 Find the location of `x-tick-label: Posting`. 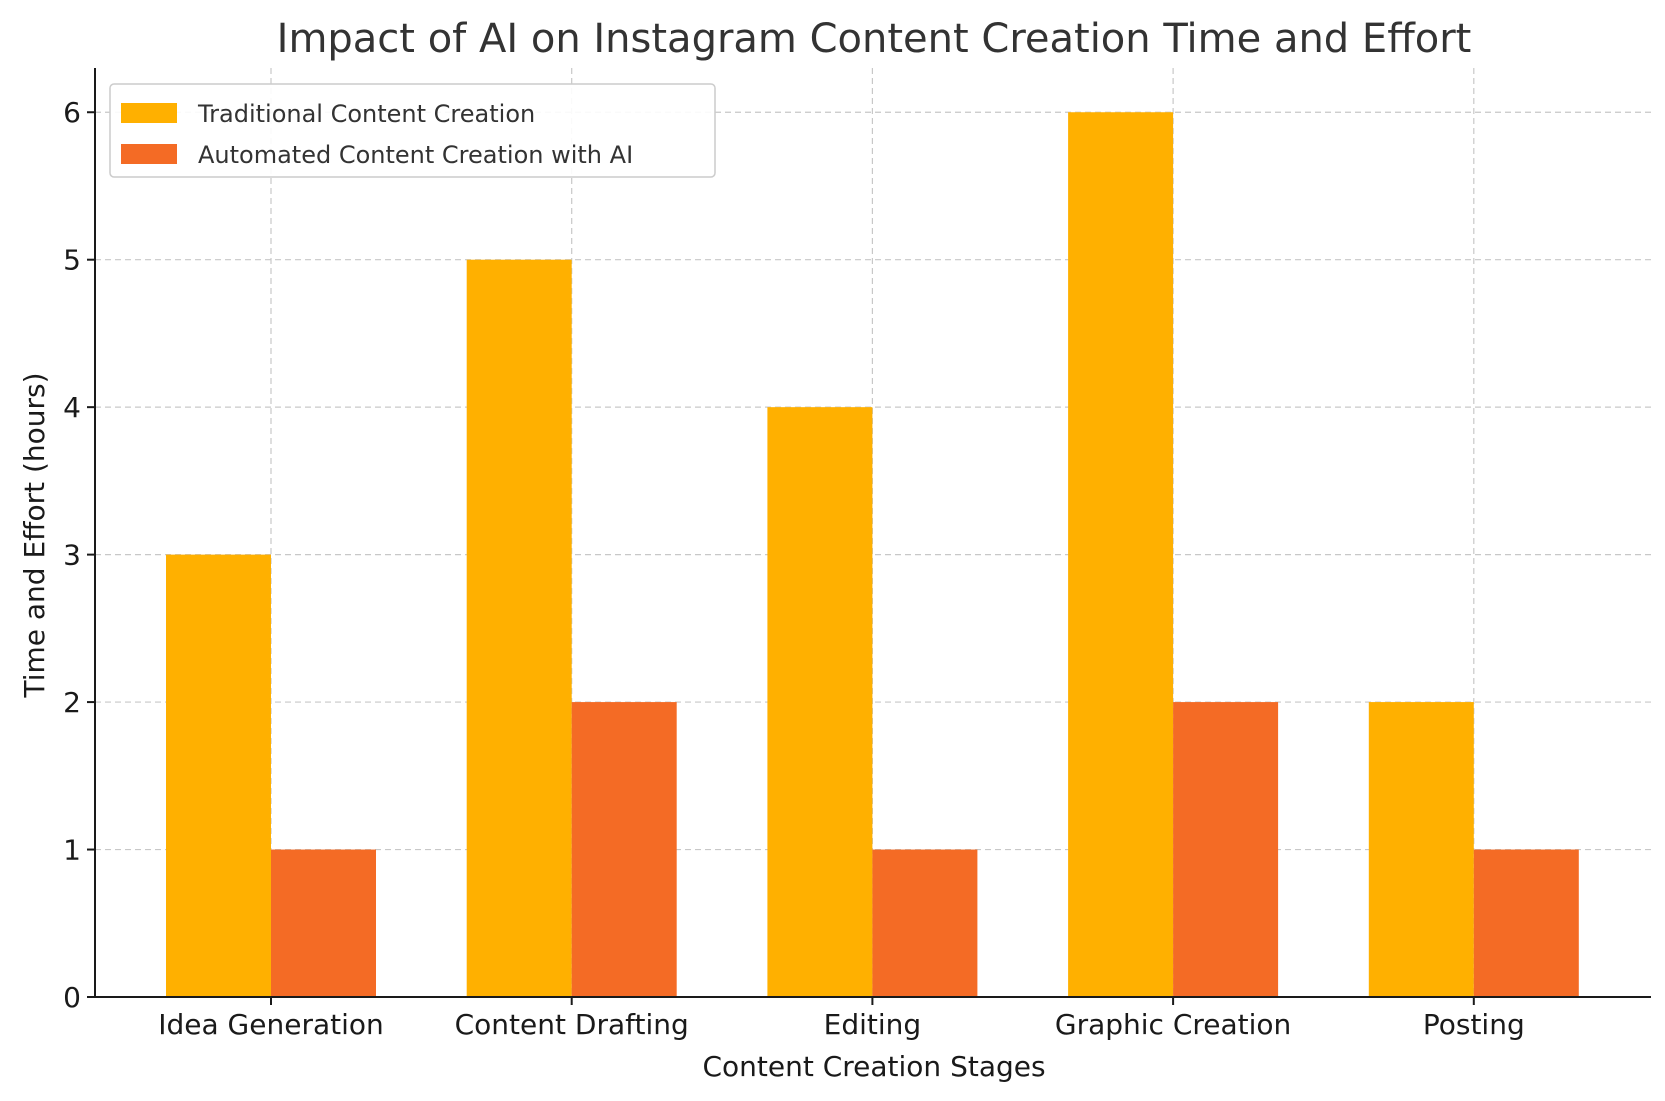

x-tick-label: Posting is located at coordinates (1474, 1024).